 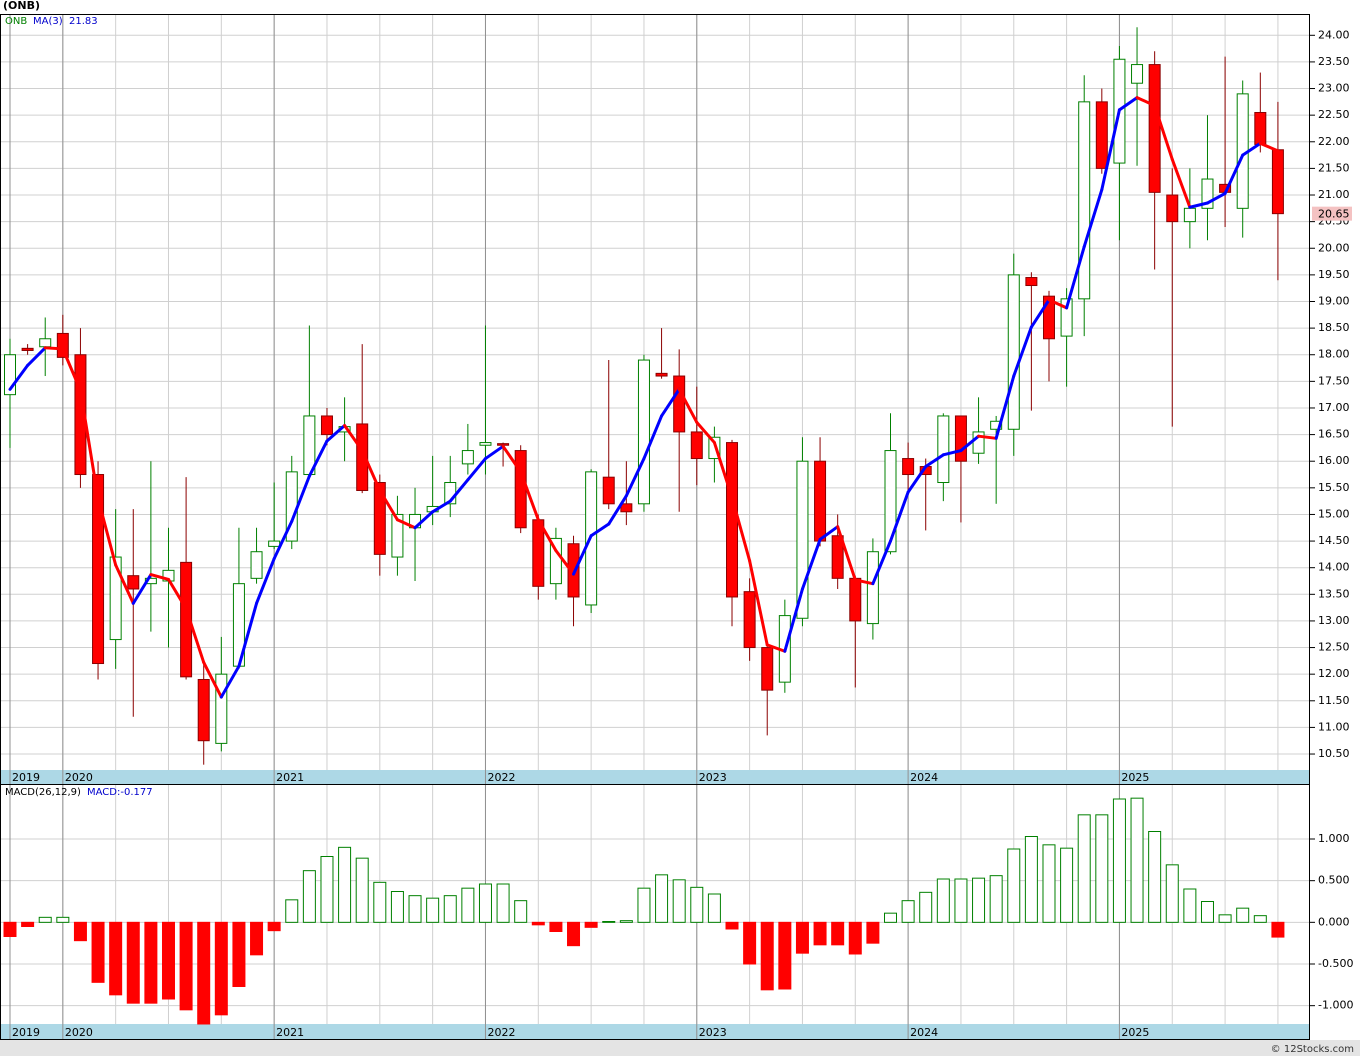 What do you see at coordinates (1334, 673) in the screenshot?
I see `y-tick-label: 12.00` at bounding box center [1334, 673].